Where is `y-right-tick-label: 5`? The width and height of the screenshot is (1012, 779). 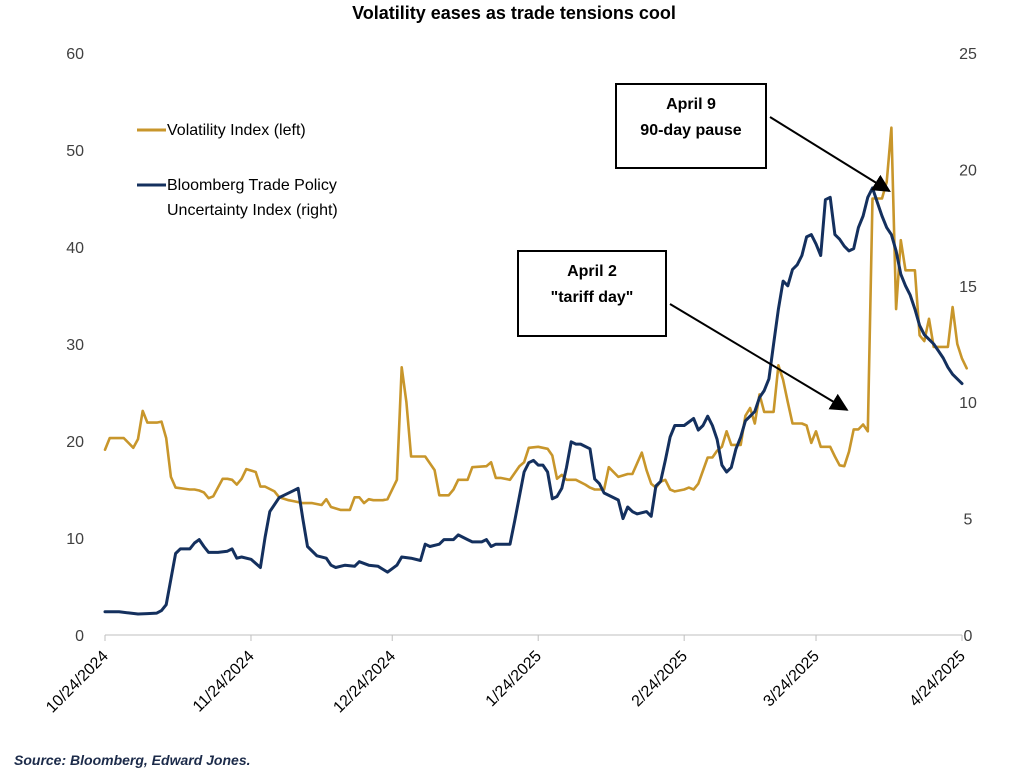 y-right-tick-label: 5 is located at coordinates (968, 520).